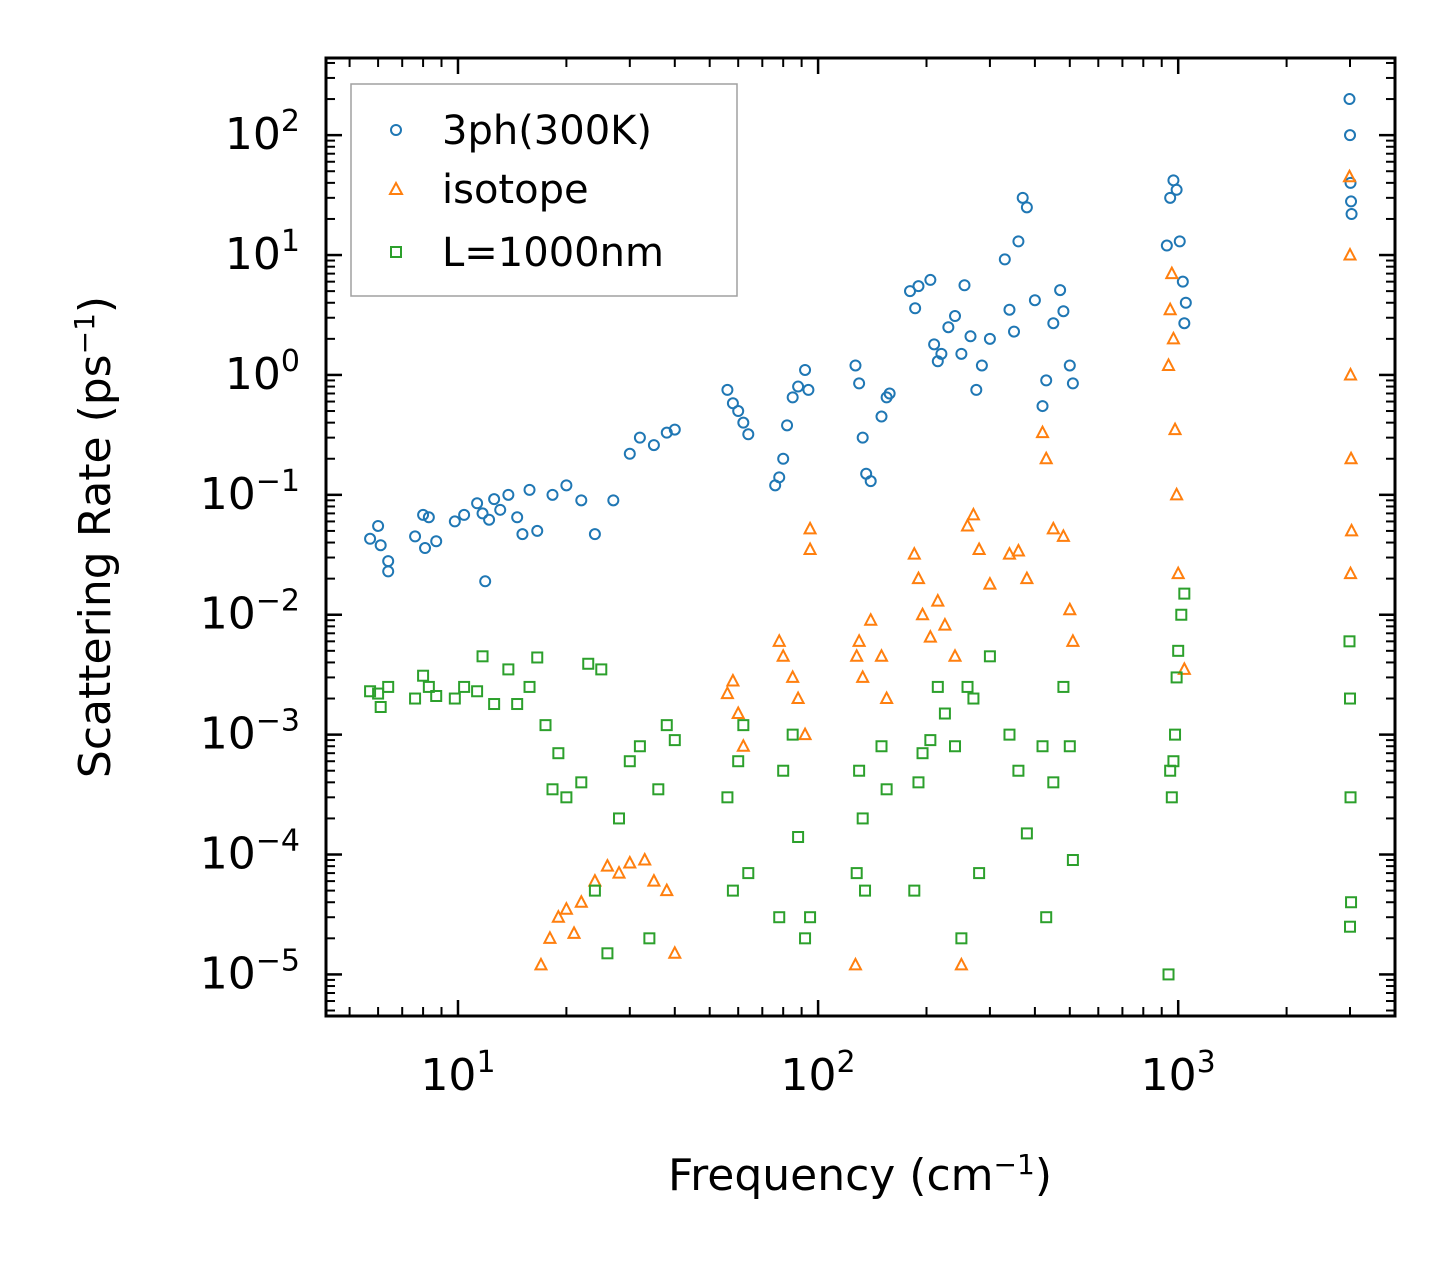  I want to click on y-tick-label: 10⁻², so click(250, 612).